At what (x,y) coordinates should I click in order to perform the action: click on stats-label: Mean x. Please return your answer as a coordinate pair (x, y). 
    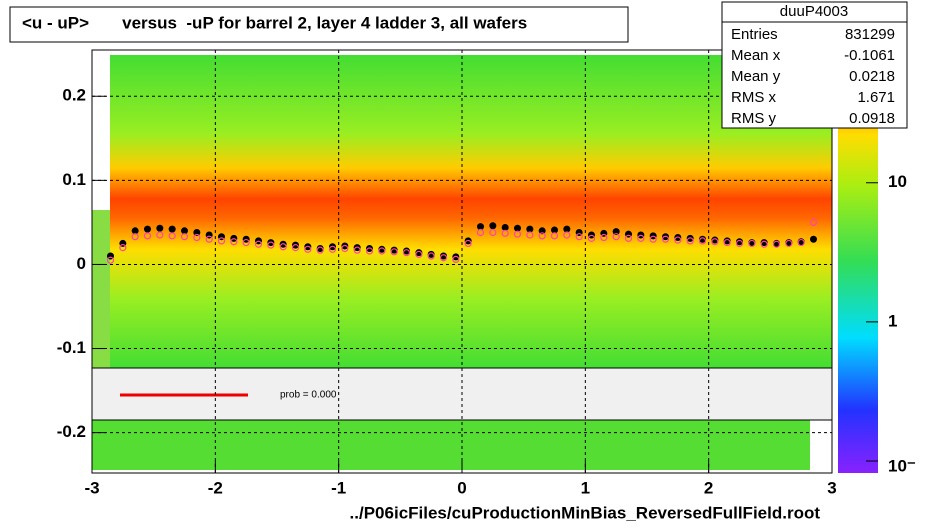
    Looking at the image, I should click on (756, 55).